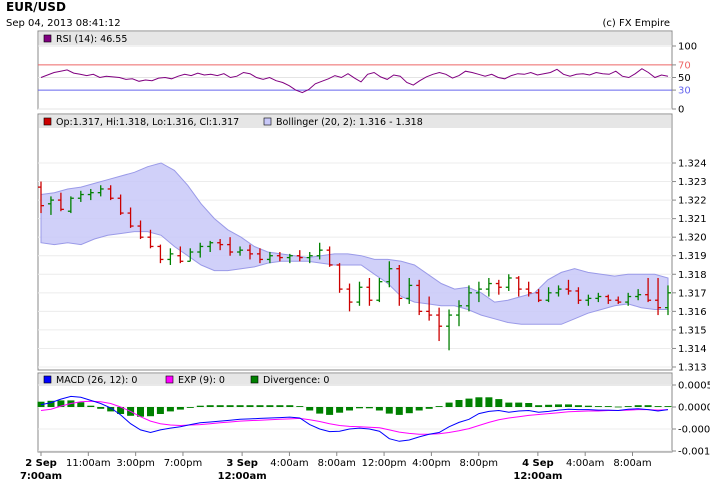 This screenshot has height=487, width=710. I want to click on macd-tick-label: 0.0005, so click(694, 386).